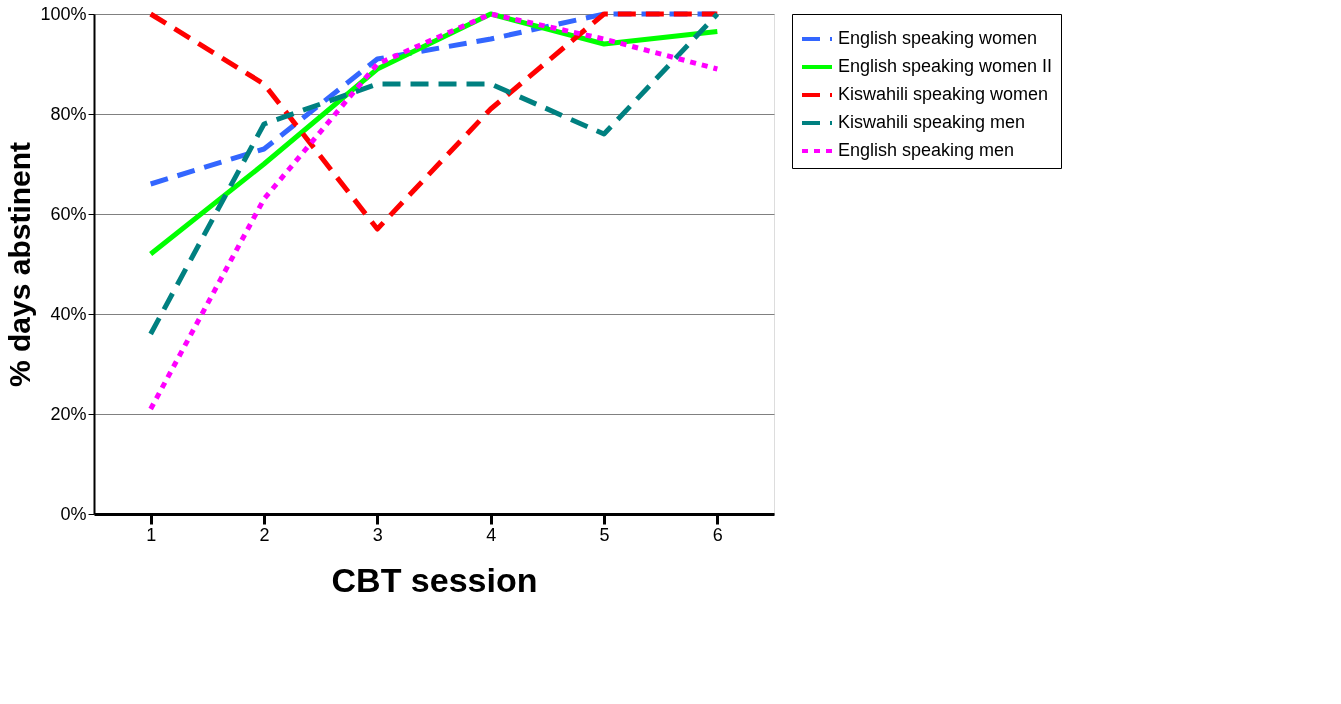 The image size is (1341, 704). I want to click on x-tick-label: 5, so click(604, 534).